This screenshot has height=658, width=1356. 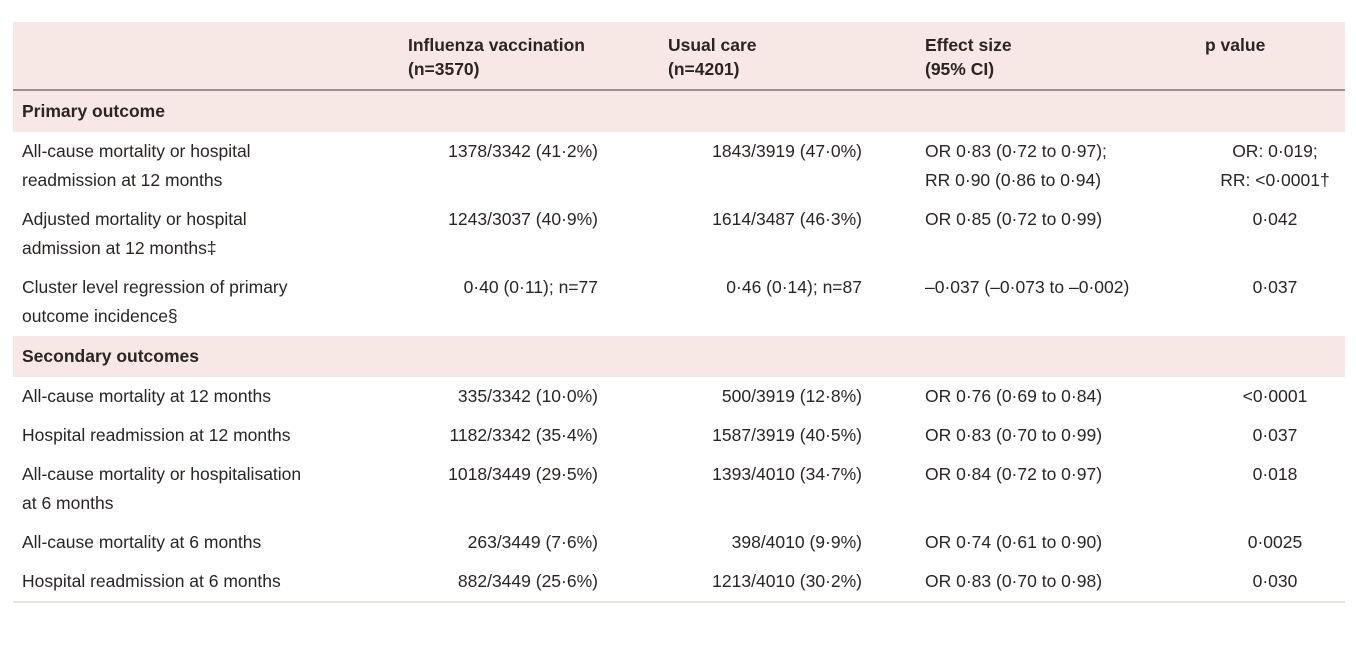 What do you see at coordinates (156, 435) in the screenshot?
I see `row-label: Hospital readmission at 12 months` at bounding box center [156, 435].